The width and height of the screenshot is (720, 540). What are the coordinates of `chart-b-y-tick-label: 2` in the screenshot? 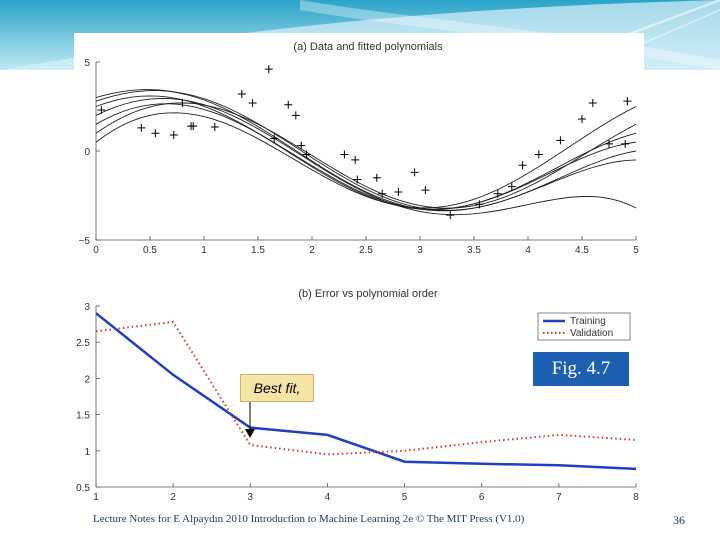 It's located at (87, 379).